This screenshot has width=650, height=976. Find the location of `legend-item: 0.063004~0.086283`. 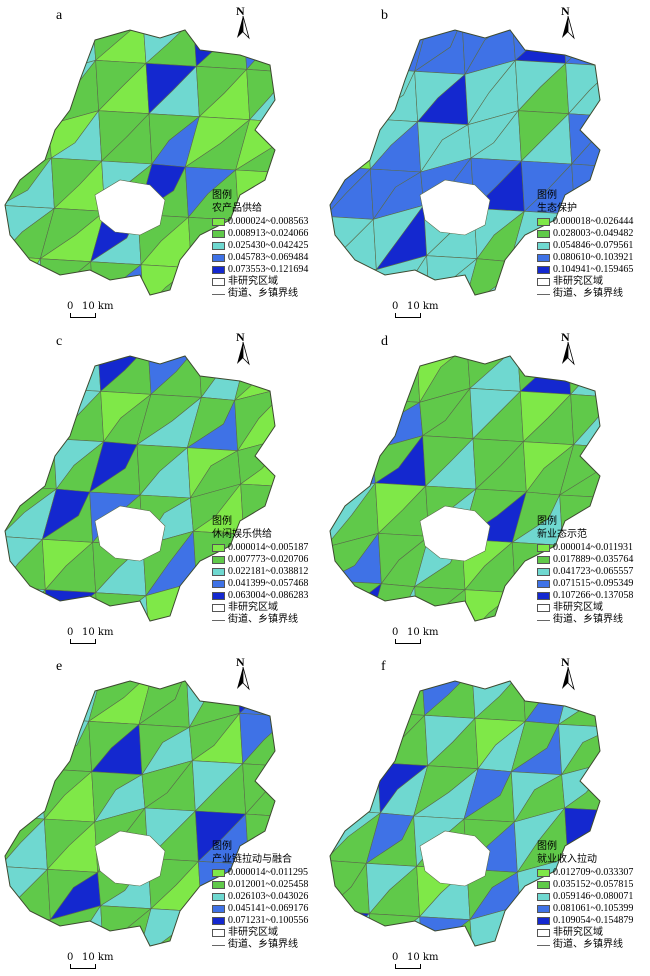

legend-item: 0.063004~0.086283 is located at coordinates (260, 596).